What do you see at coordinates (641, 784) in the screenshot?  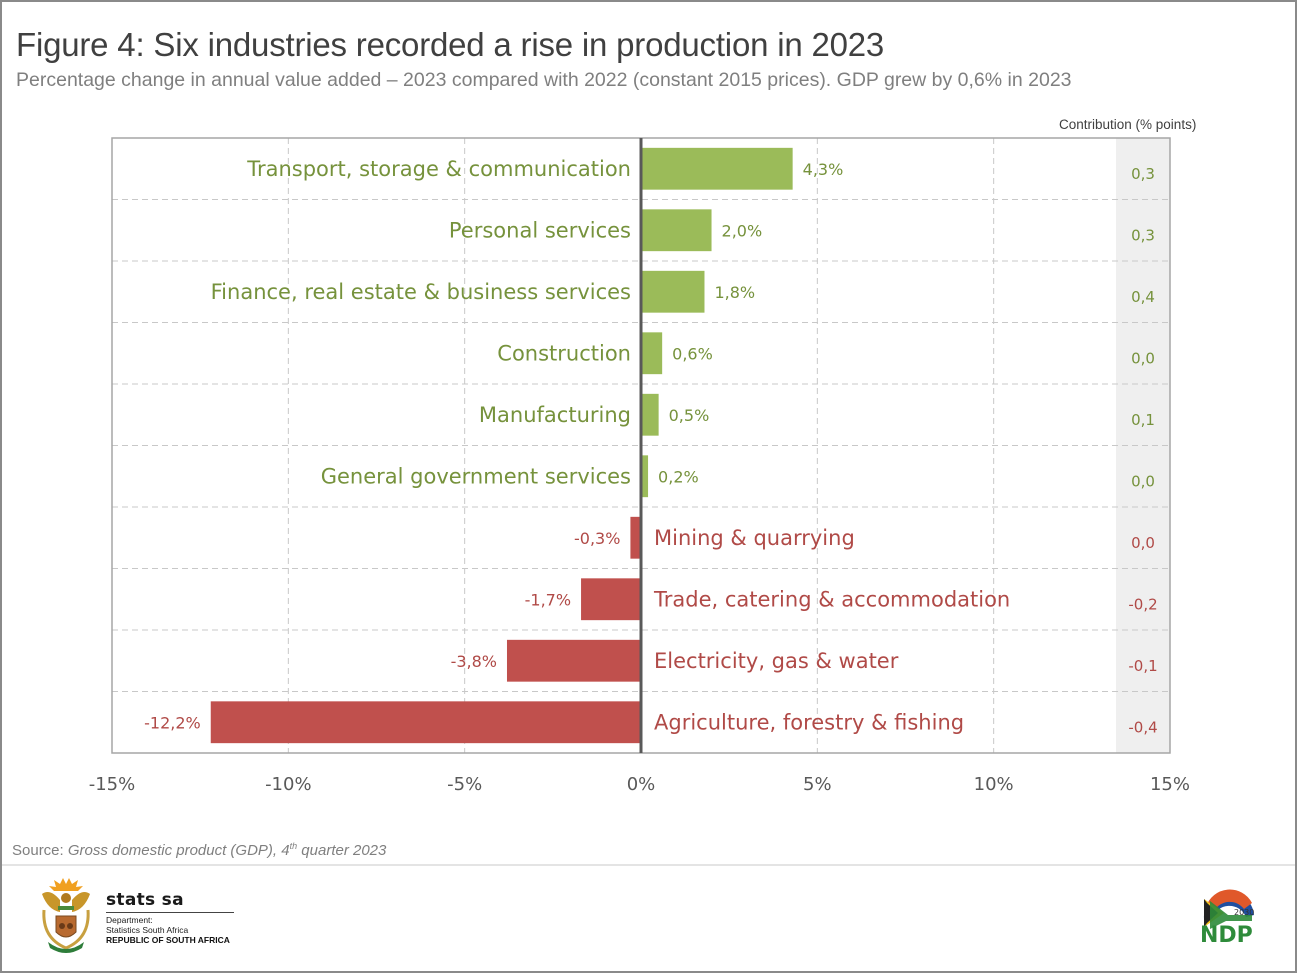 I see `x-tick-label: 0%` at bounding box center [641, 784].